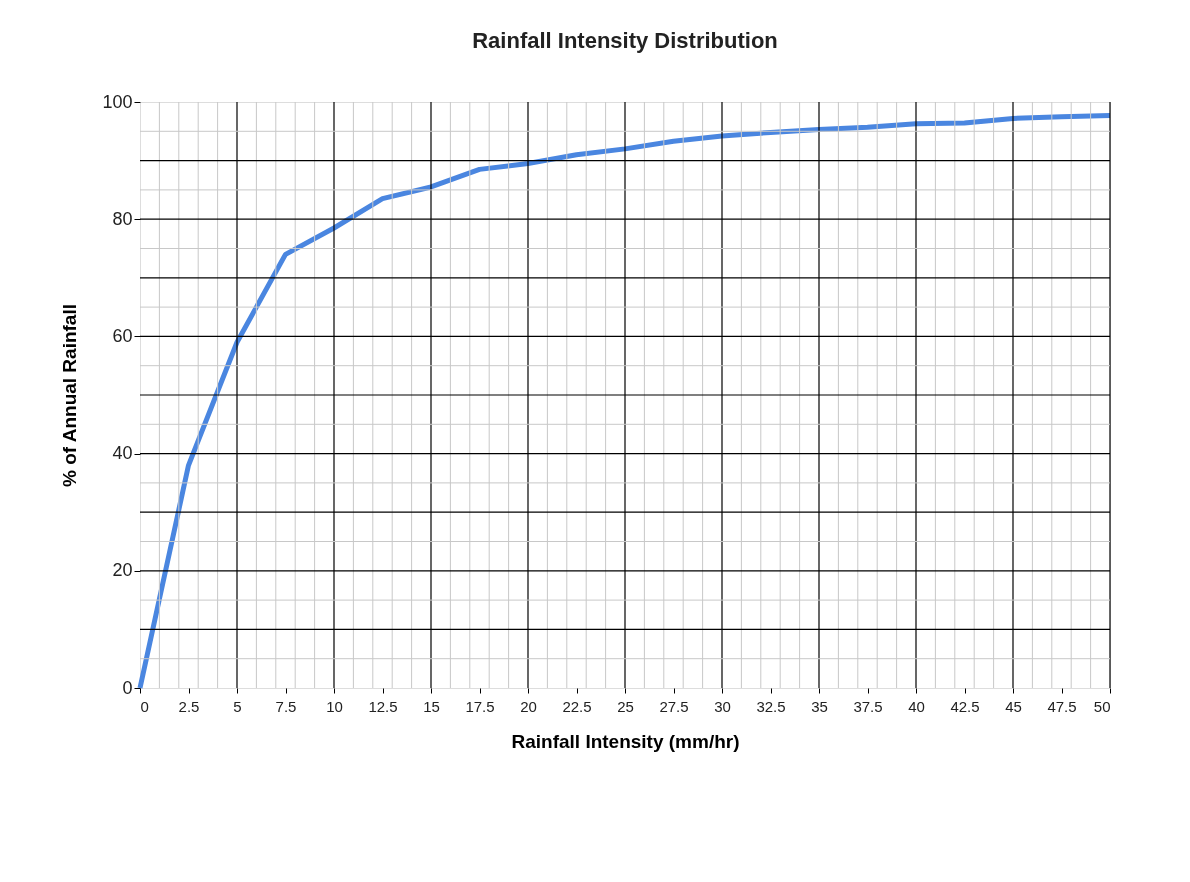  What do you see at coordinates (237, 706) in the screenshot?
I see `x-tick-label: 5` at bounding box center [237, 706].